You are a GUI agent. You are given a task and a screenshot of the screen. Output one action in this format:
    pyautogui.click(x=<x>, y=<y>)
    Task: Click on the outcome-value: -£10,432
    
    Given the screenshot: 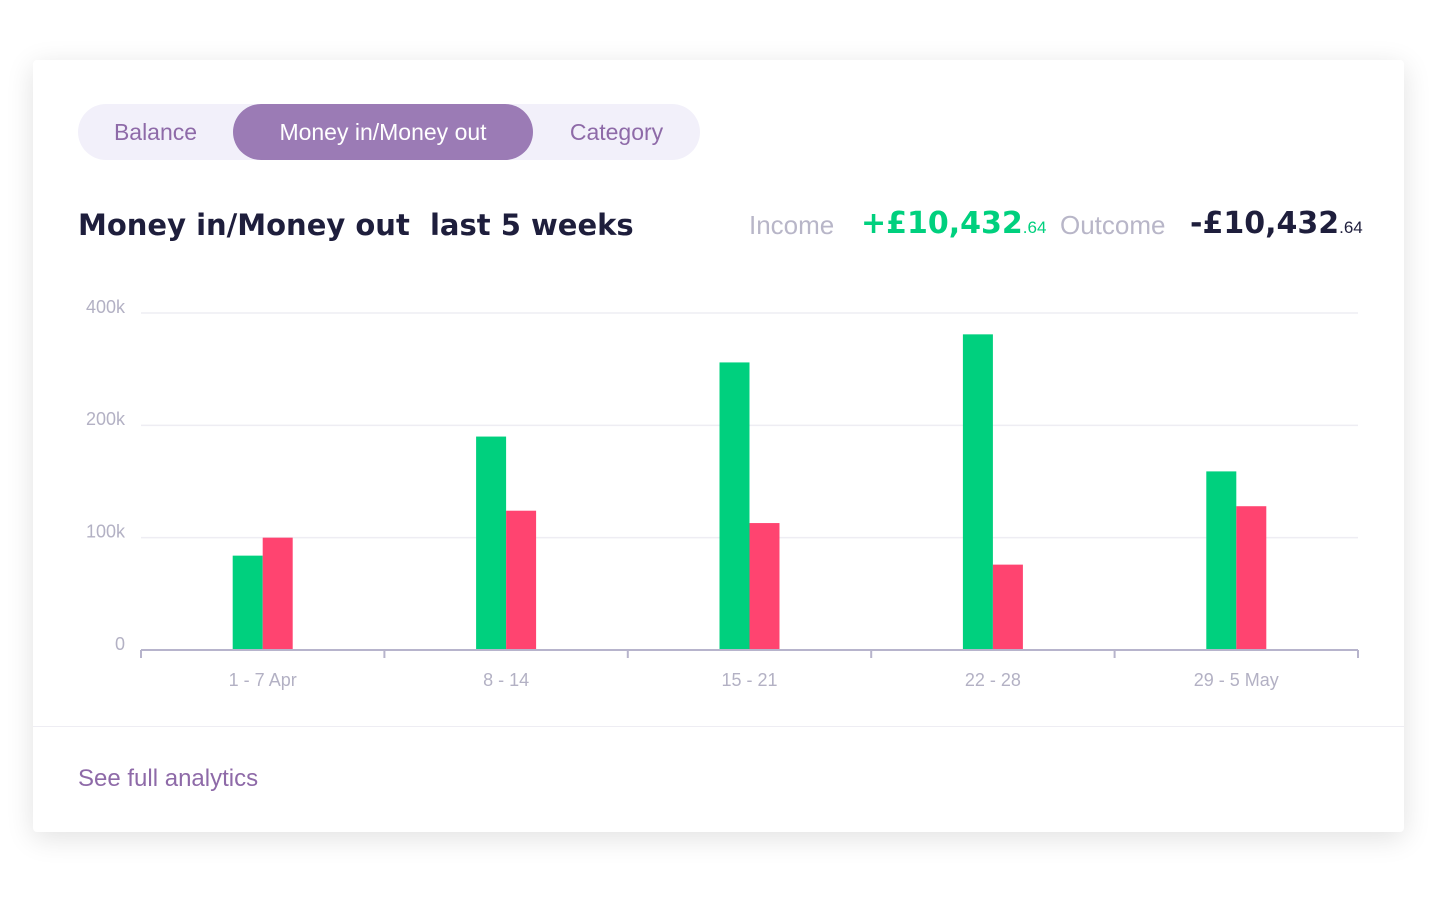 What is the action you would take?
    pyautogui.click(x=1265, y=223)
    